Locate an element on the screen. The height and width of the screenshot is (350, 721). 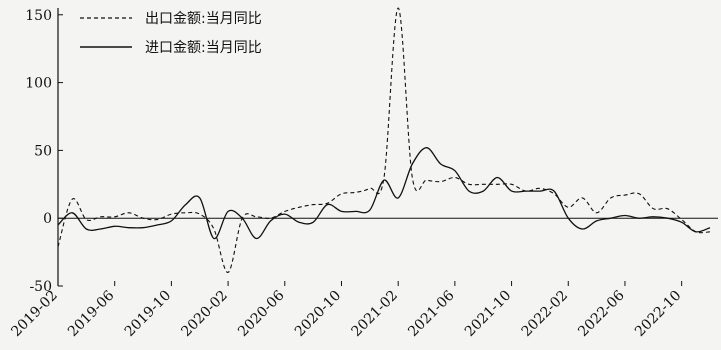
x-tick-label: 2022-06 is located at coordinates (601, 313).